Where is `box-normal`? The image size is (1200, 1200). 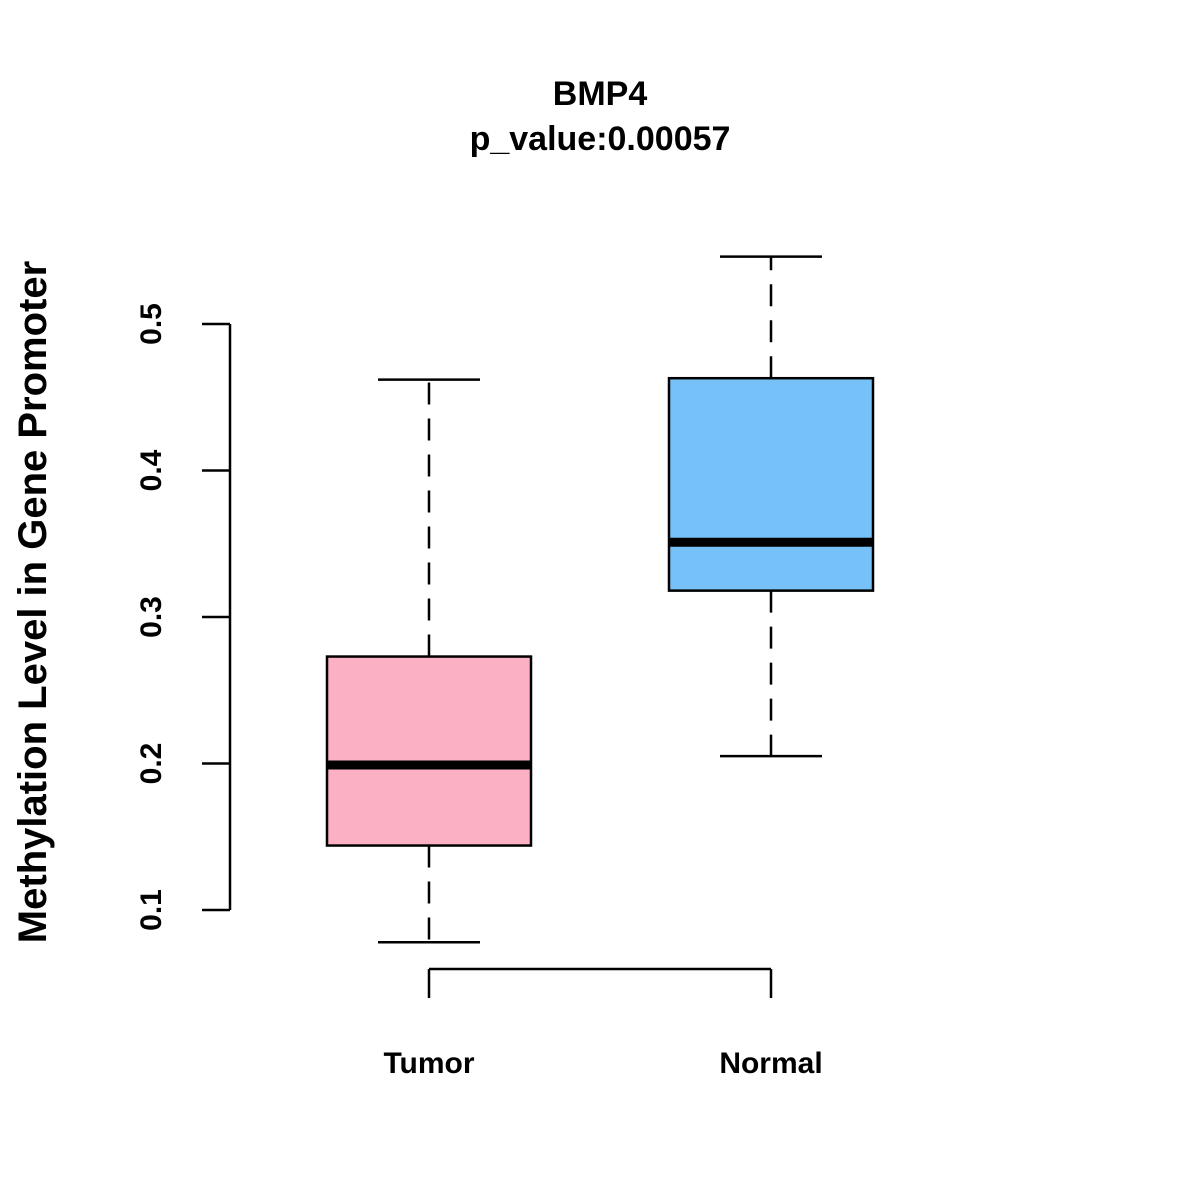
box-normal is located at coordinates (771, 506).